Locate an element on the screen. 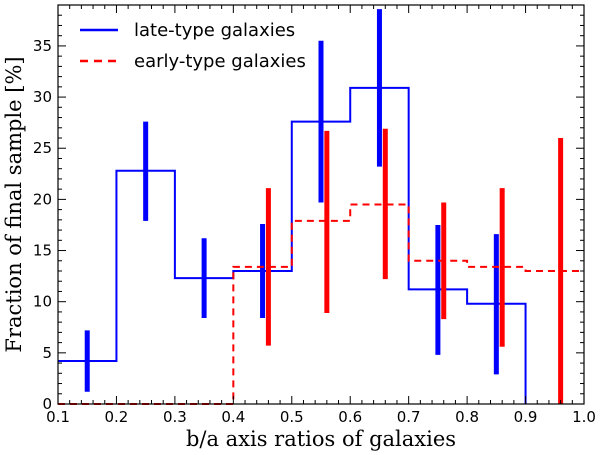 The width and height of the screenshot is (600, 455). x-tick-label: 0.8 is located at coordinates (467, 417).